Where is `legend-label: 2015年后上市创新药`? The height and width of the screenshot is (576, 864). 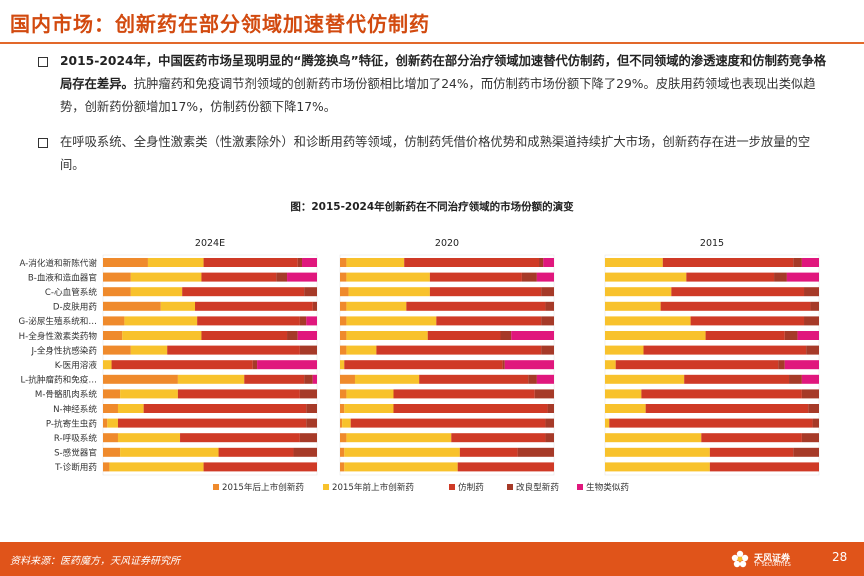 legend-label: 2015年后上市创新药 is located at coordinates (263, 487).